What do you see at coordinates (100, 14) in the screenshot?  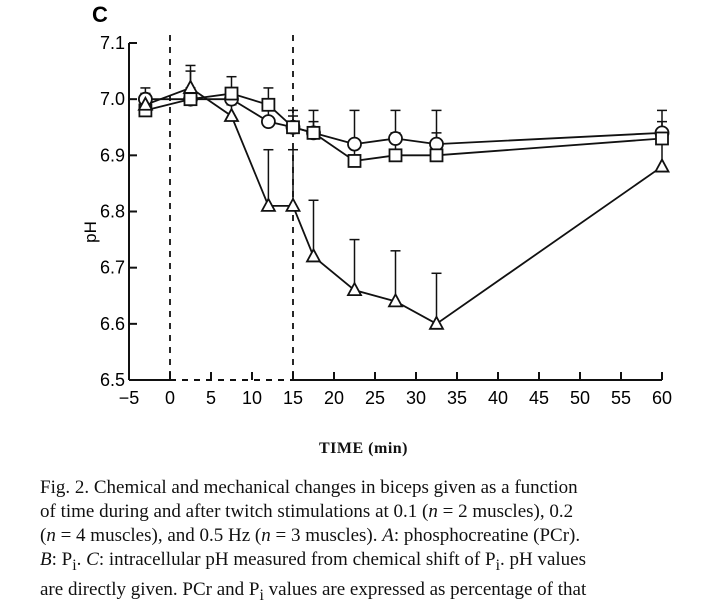 I see `panel-letter: C` at bounding box center [100, 14].